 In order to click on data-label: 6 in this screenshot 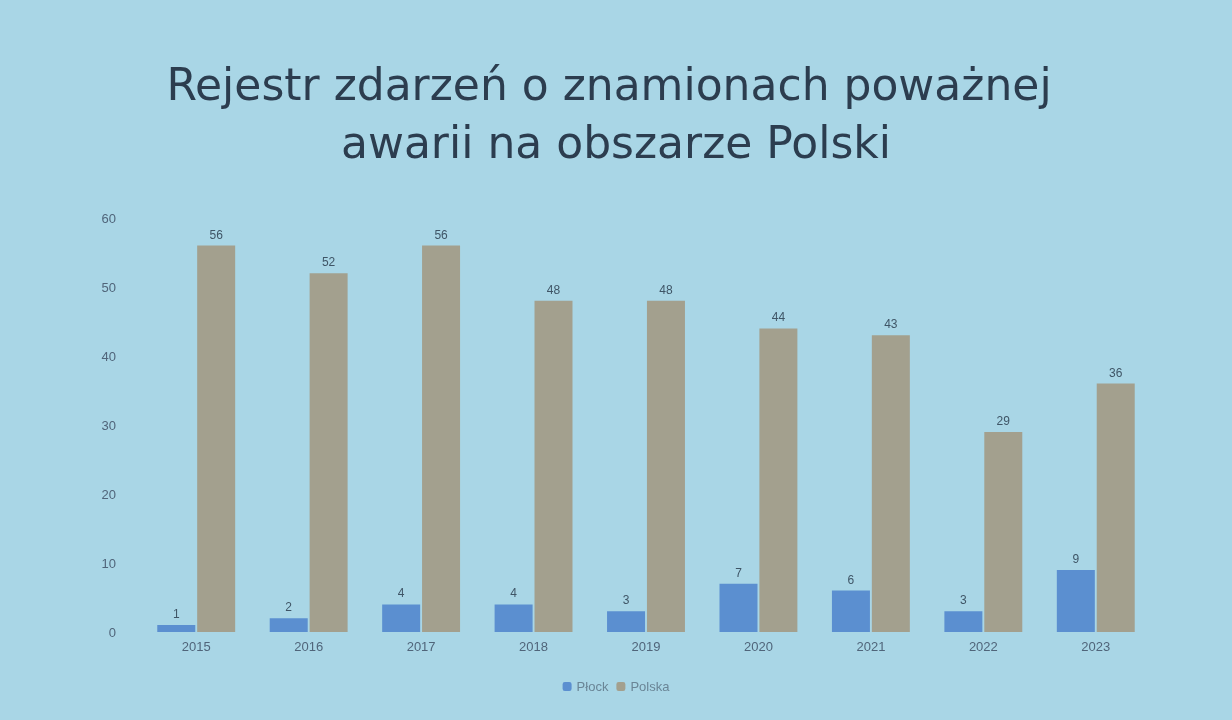, I will do `click(851, 579)`.